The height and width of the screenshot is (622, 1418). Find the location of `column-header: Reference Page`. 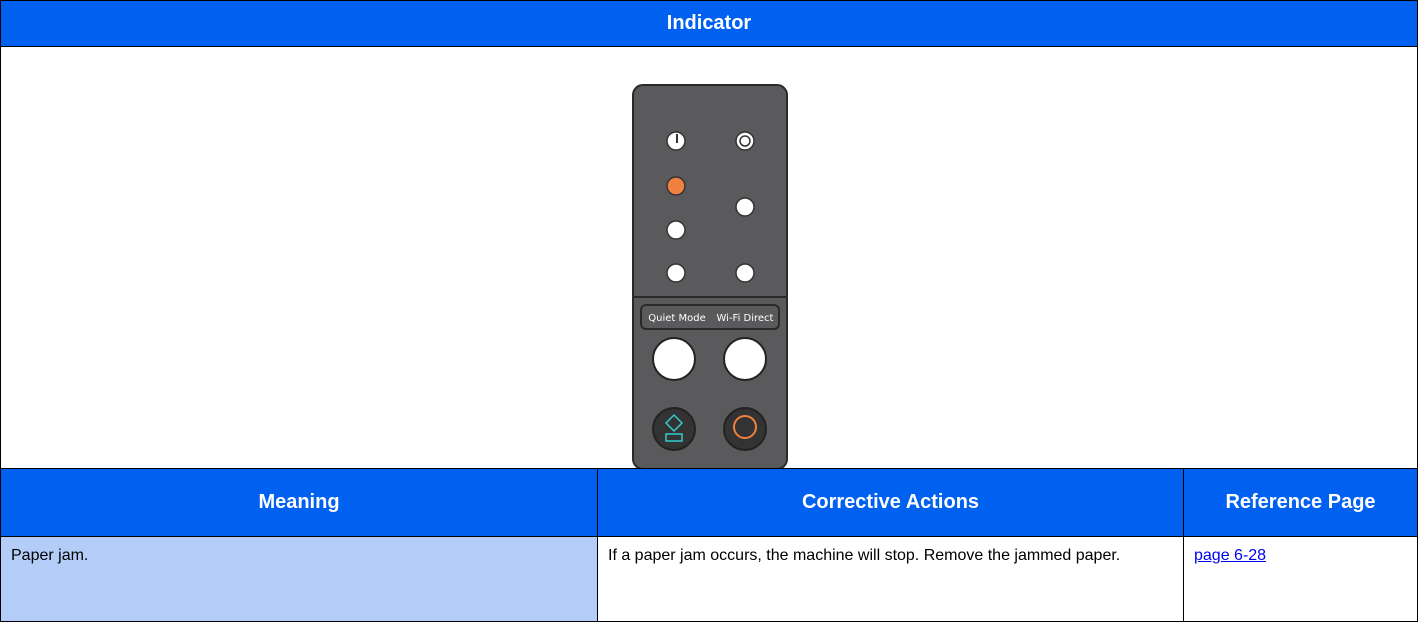

column-header: Reference Page is located at coordinates (1300, 502).